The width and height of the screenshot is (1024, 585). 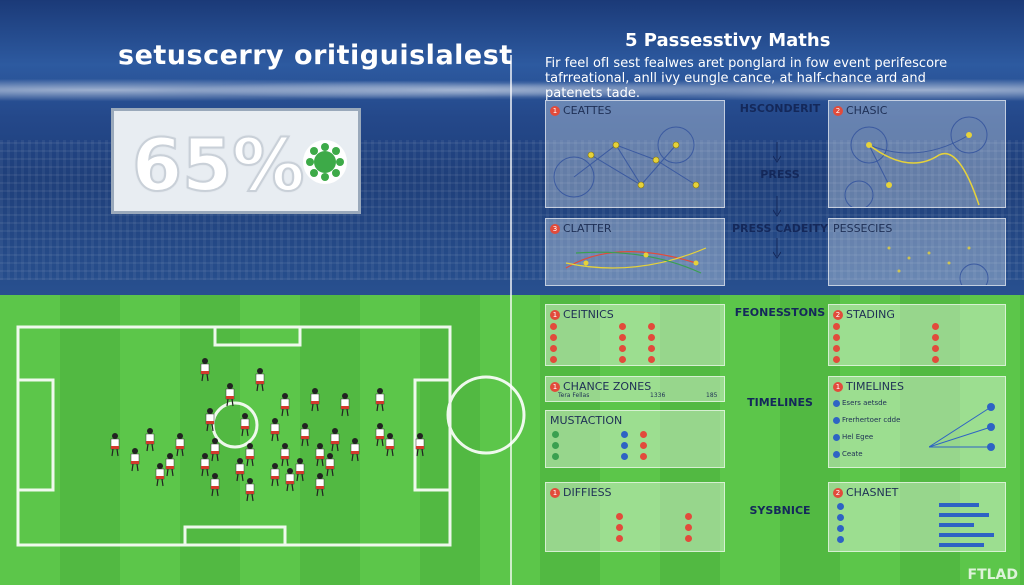 I want to click on percent-card: 65%, so click(x=236, y=161).